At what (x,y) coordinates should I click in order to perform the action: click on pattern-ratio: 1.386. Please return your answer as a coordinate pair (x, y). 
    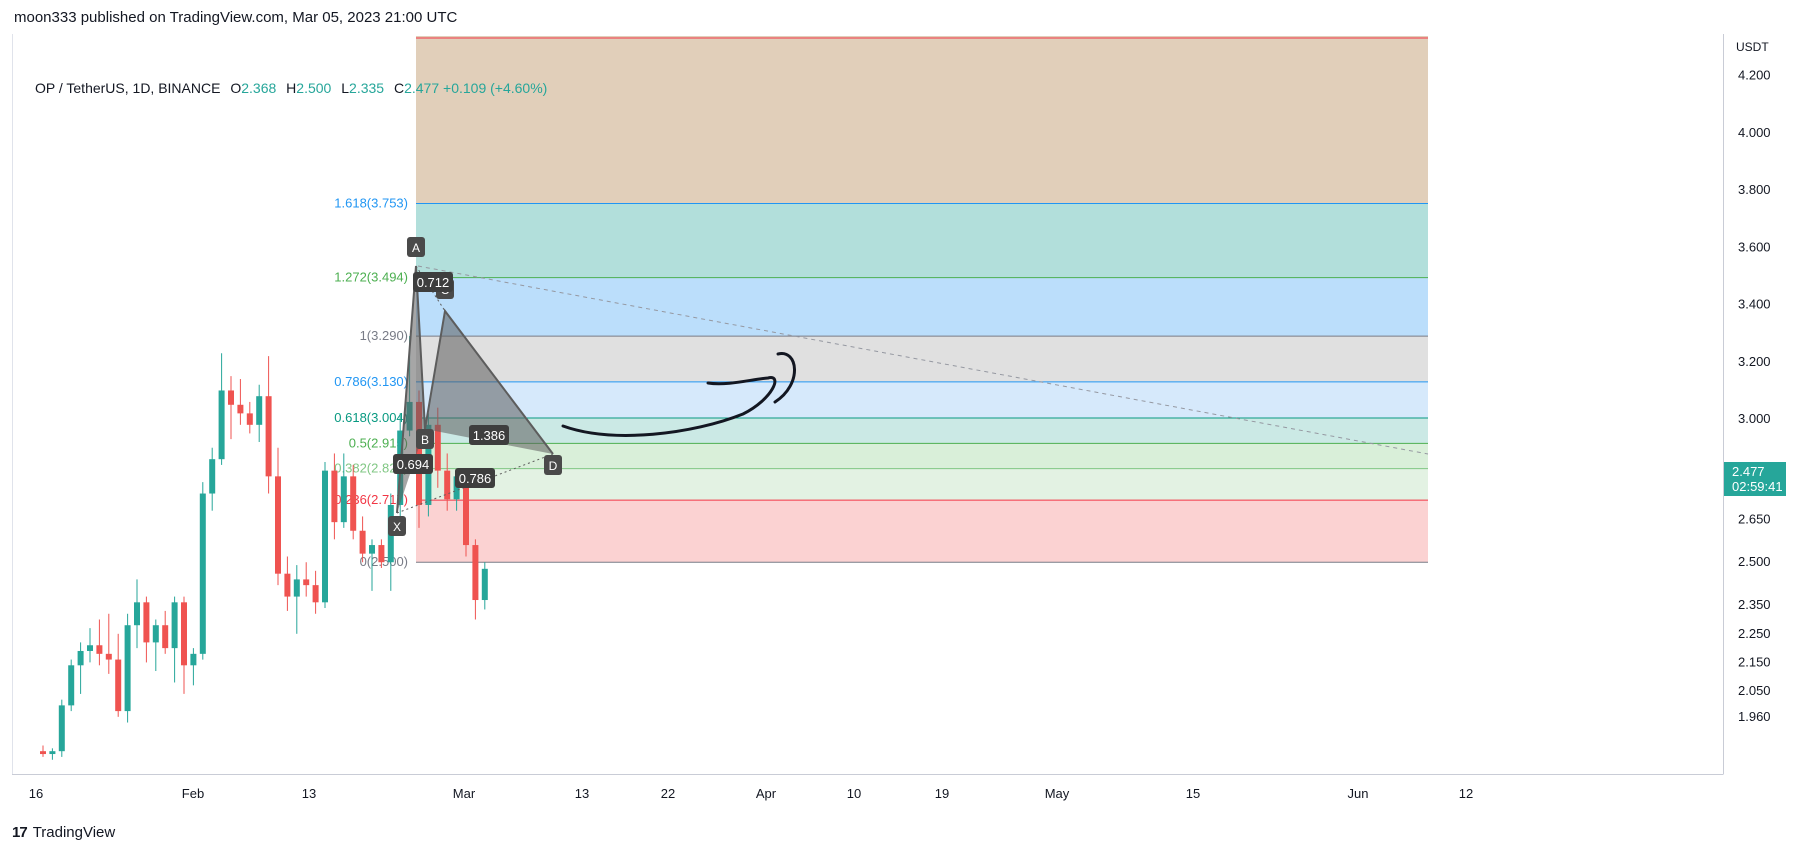
    Looking at the image, I should click on (489, 435).